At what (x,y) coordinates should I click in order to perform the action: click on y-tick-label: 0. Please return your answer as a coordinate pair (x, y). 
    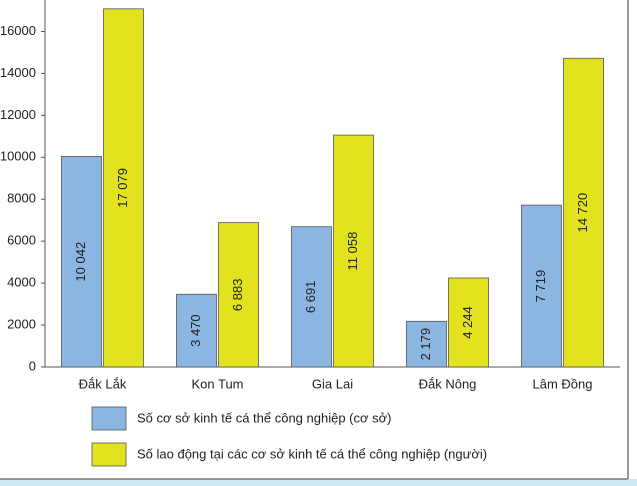
    Looking at the image, I should click on (32, 365).